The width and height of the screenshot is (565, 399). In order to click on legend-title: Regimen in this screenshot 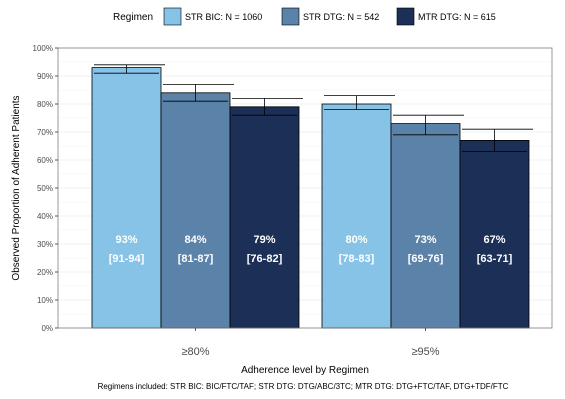, I will do `click(133, 17)`.